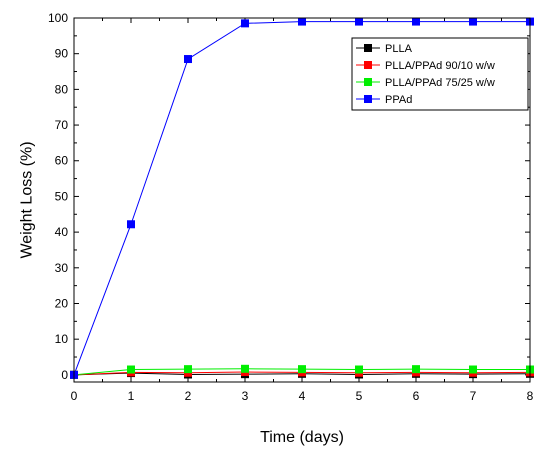 The height and width of the screenshot is (458, 550). What do you see at coordinates (440, 66) in the screenshot?
I see `legend-label: PLLA/PPAd 90/10 w/w` at bounding box center [440, 66].